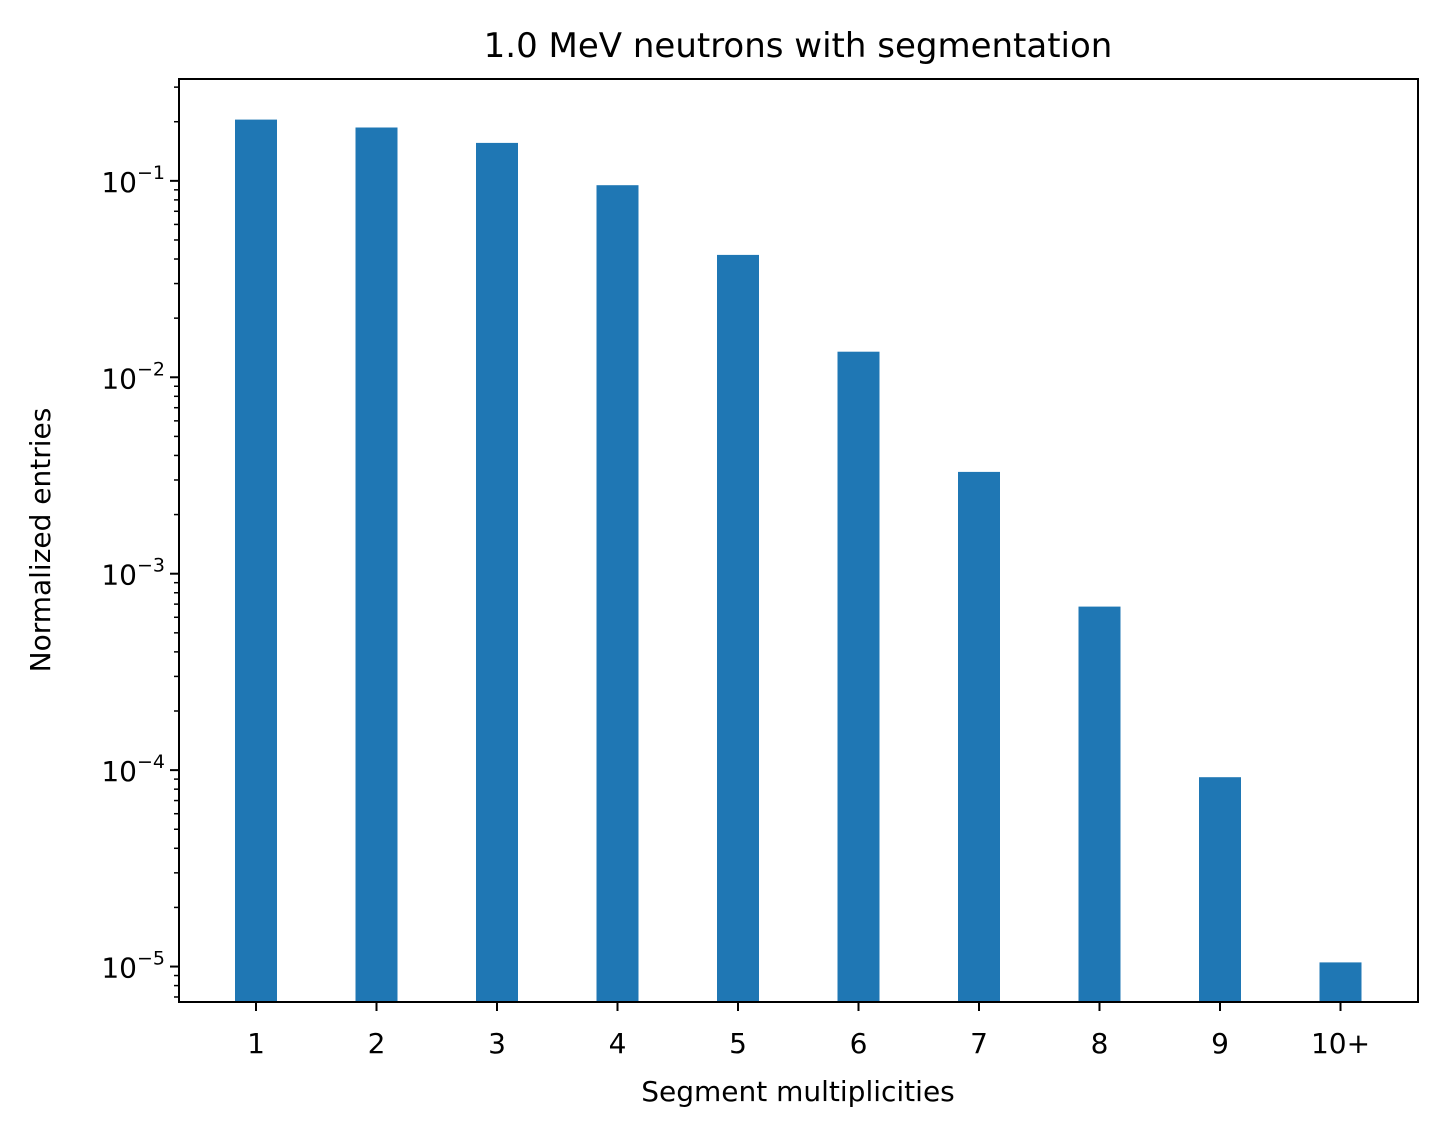  What do you see at coordinates (133, 769) in the screenshot?
I see `y-tick-label: 10⁻⁴` at bounding box center [133, 769].